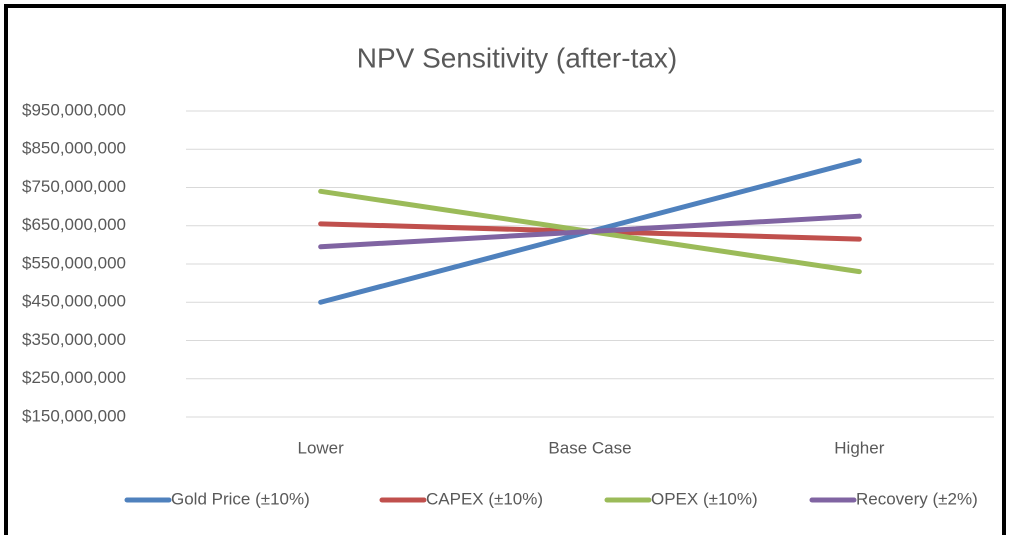  I want to click on x-tick-label: Base Case, so click(589, 447).